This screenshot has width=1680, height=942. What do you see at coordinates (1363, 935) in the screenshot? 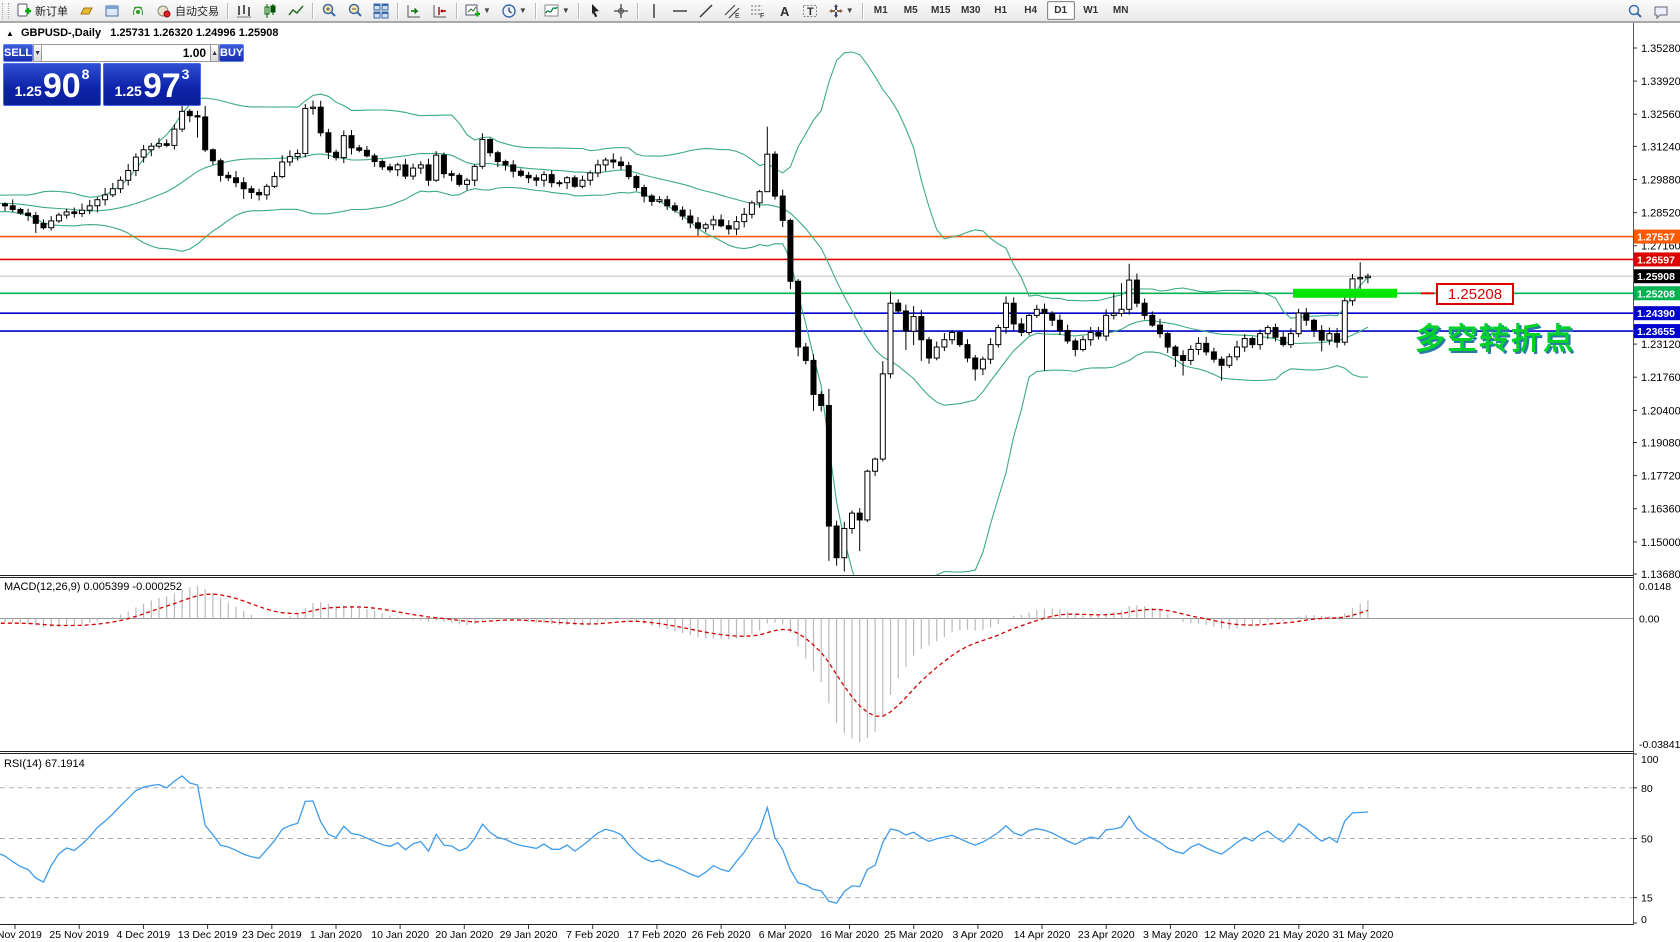
I see `date-tick: 31 May 2020` at bounding box center [1363, 935].